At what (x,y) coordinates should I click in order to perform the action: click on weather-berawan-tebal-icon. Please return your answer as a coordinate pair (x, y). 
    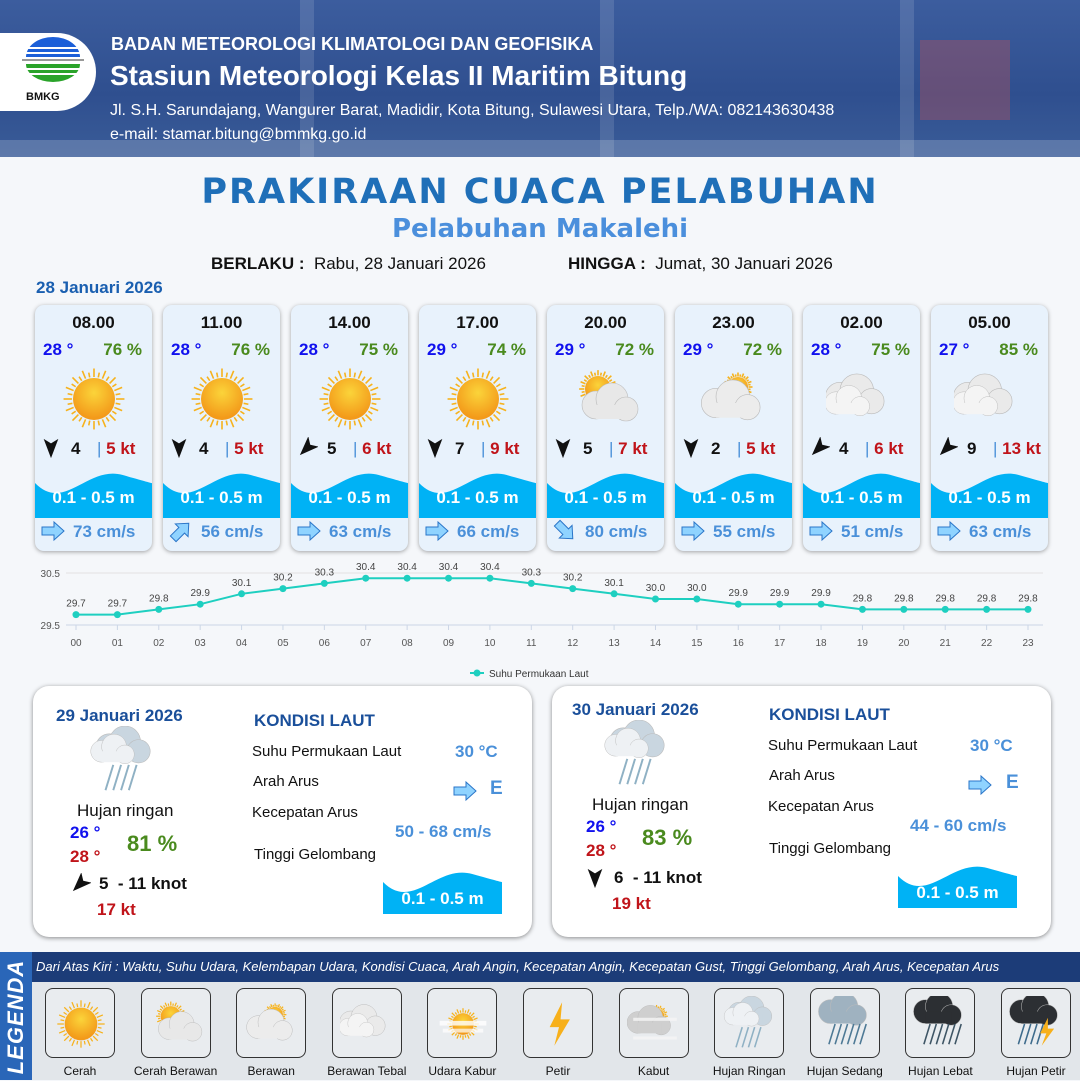
    Looking at the image, I should click on (862, 399).